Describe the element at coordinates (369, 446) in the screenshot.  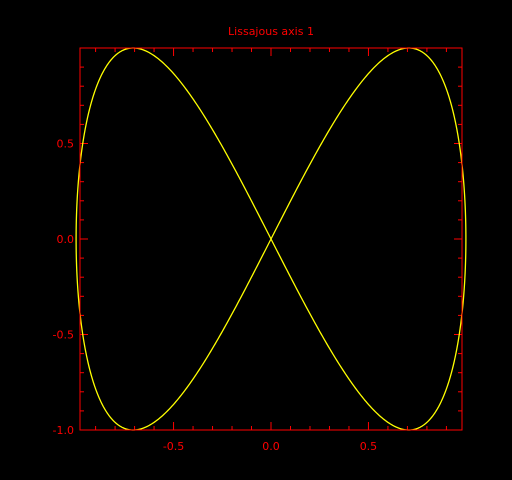
I see `x-tick-label: 0.5` at that location.